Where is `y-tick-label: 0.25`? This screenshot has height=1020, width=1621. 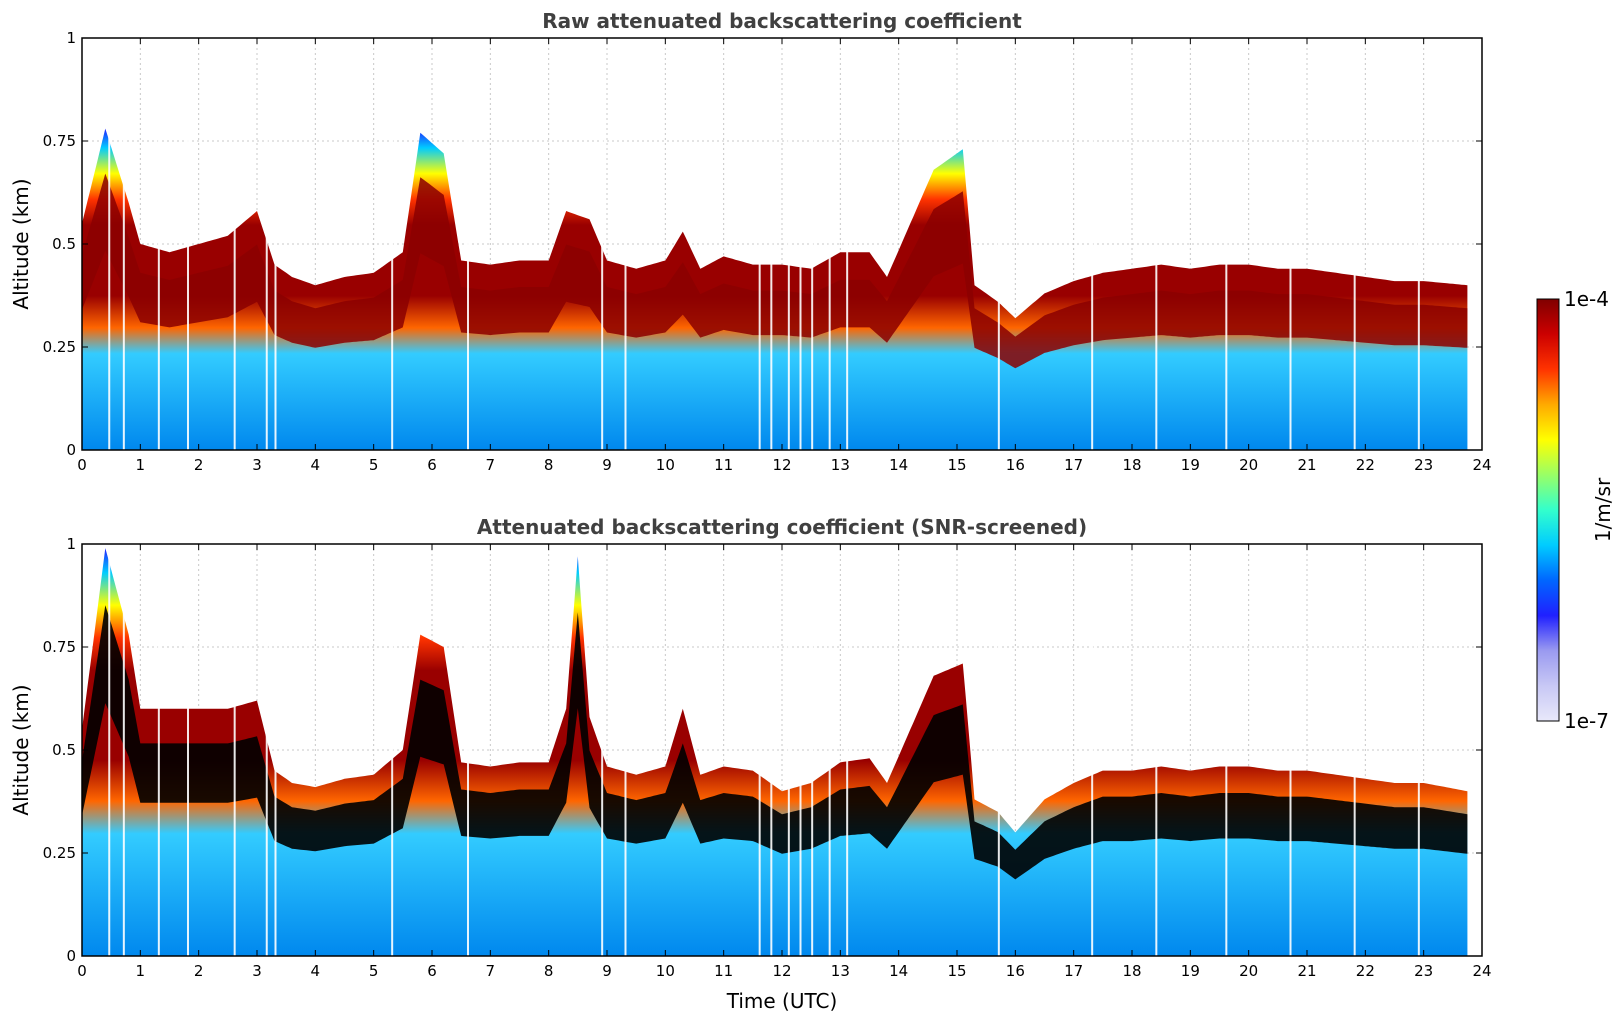 y-tick-label: 0.25 is located at coordinates (59, 853).